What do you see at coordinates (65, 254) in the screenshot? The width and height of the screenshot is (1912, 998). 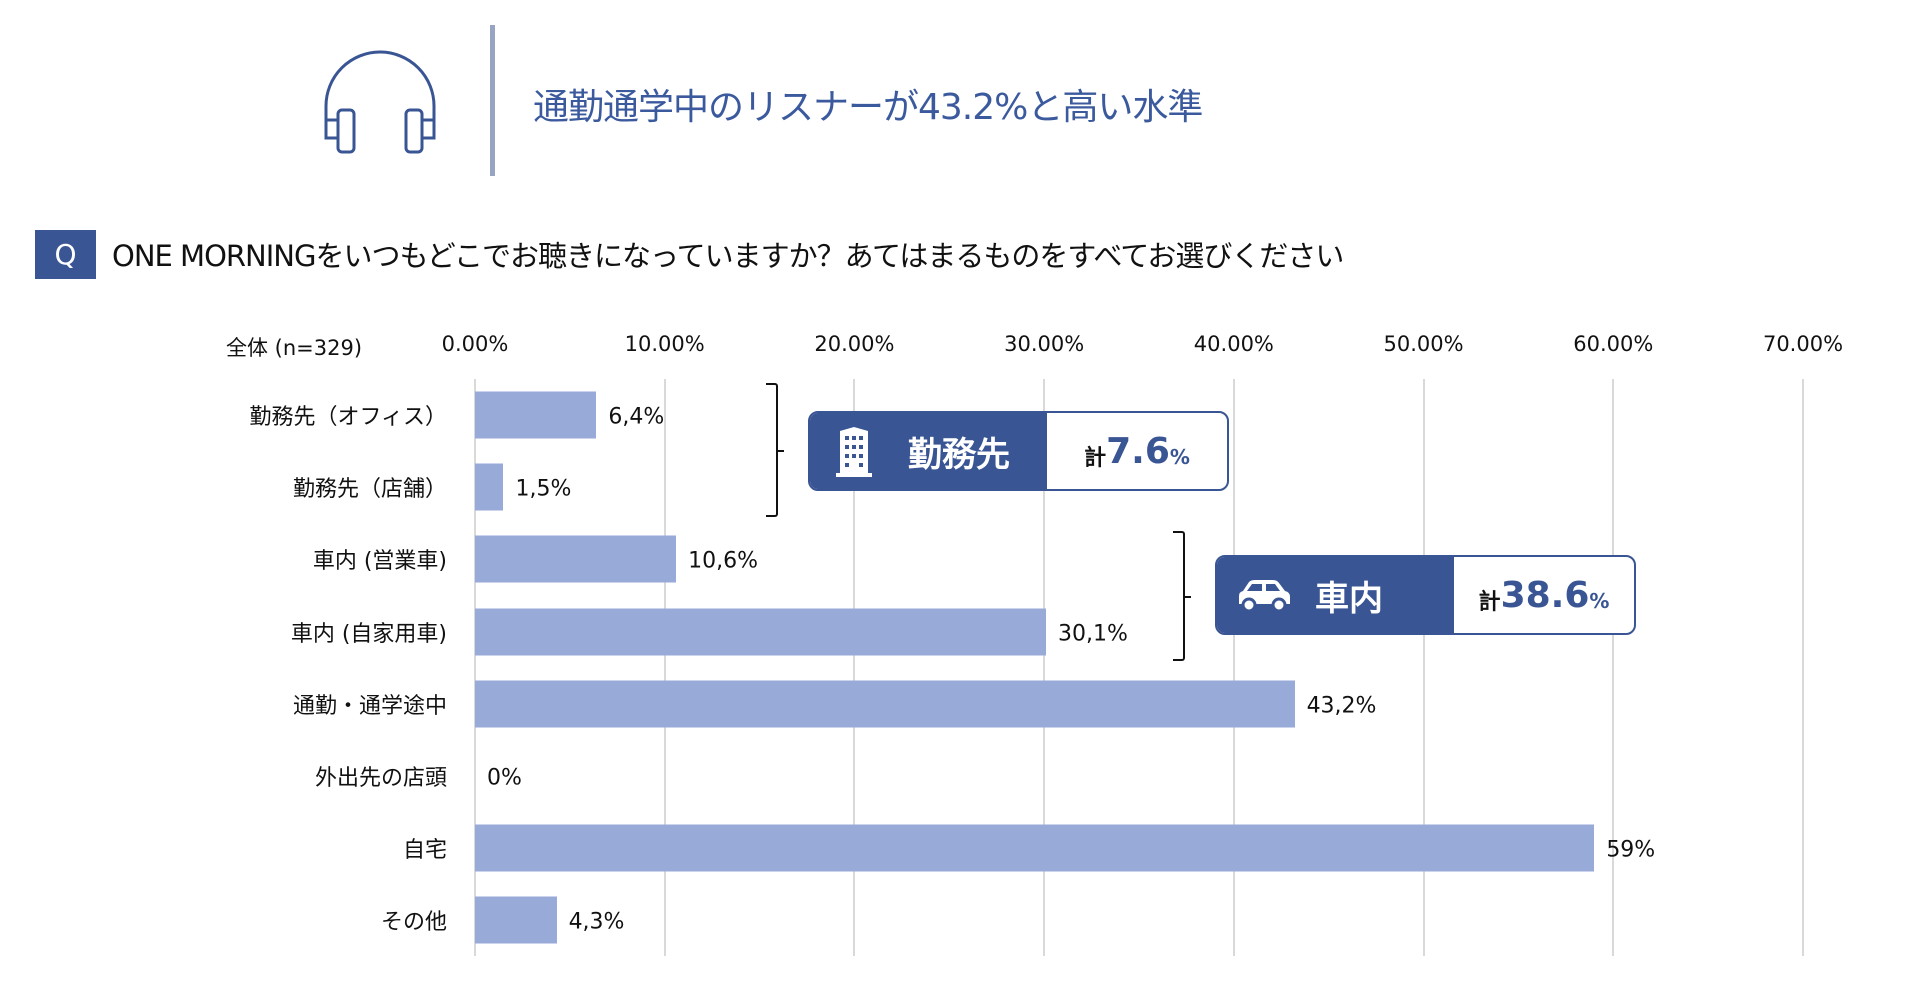 I see `question-badge: Q` at bounding box center [65, 254].